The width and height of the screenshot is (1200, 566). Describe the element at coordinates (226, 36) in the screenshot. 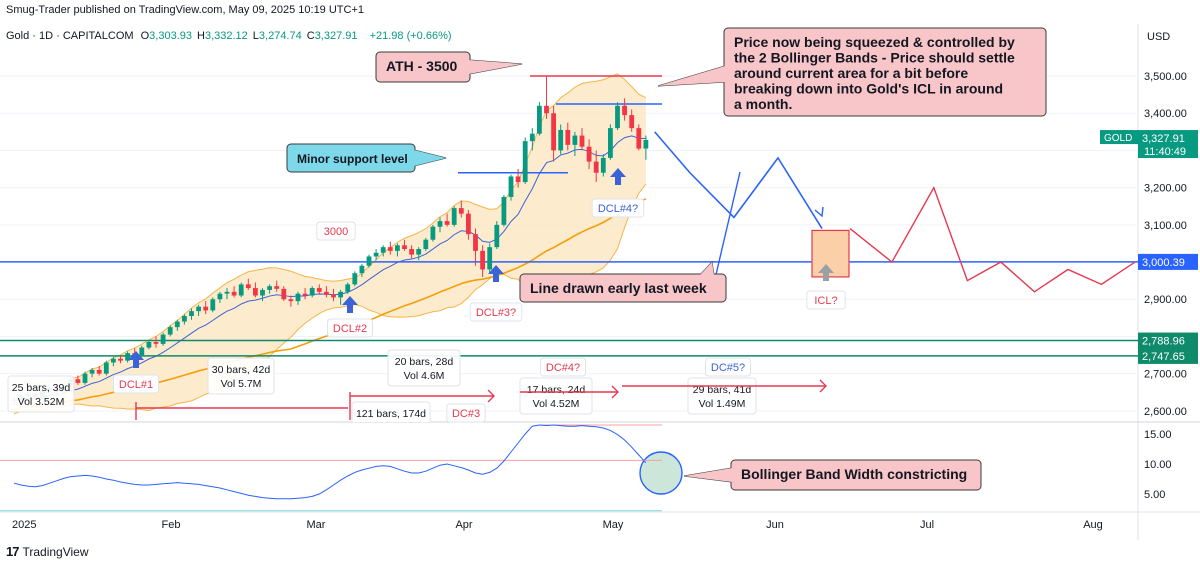

I see `ohlc-value: 3,332.12` at that location.